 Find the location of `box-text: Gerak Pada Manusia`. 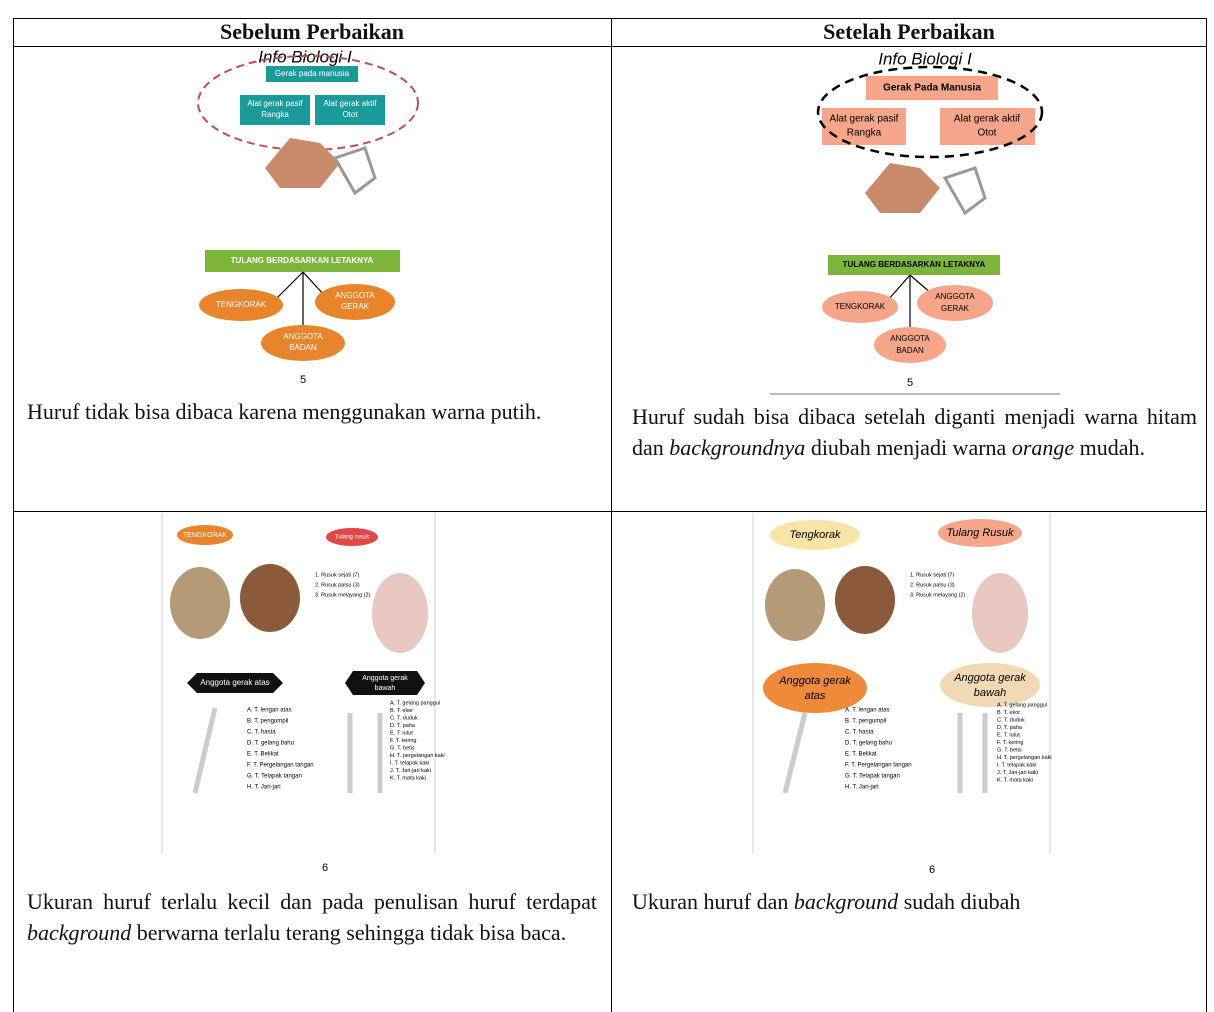

box-text: Gerak Pada Manusia is located at coordinates (932, 88).